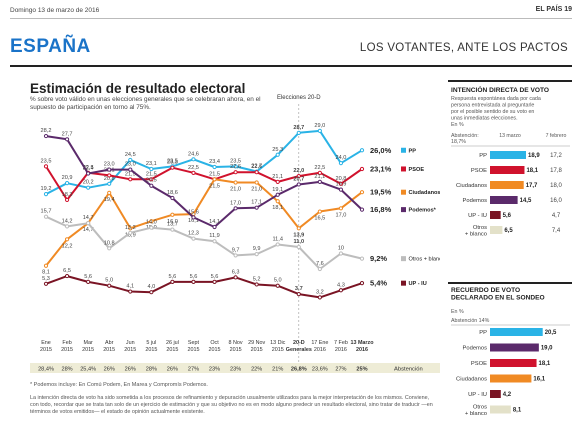 The image size is (580, 435). Describe the element at coordinates (510, 81) in the screenshot. I see `panel1-rule` at that location.